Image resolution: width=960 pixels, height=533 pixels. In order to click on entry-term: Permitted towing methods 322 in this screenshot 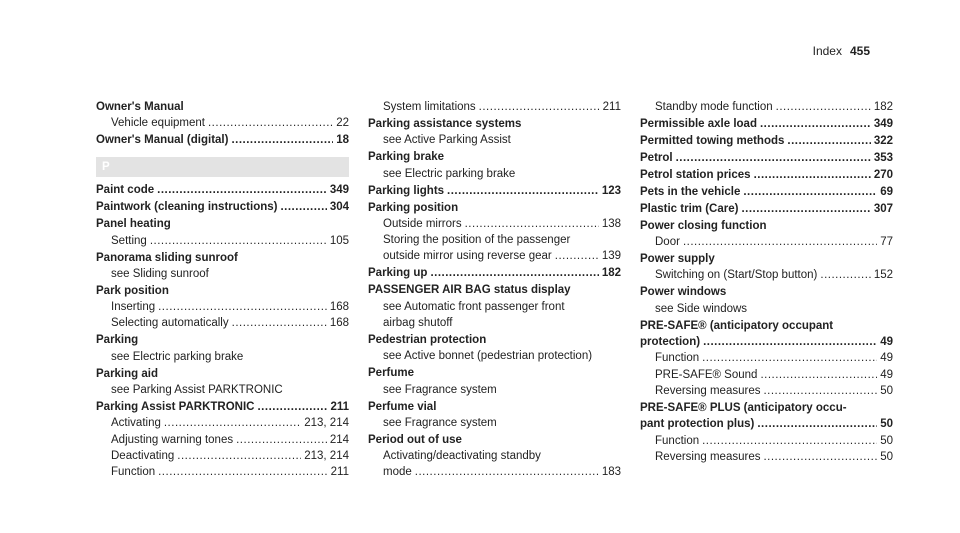, I will do `click(766, 141)`.